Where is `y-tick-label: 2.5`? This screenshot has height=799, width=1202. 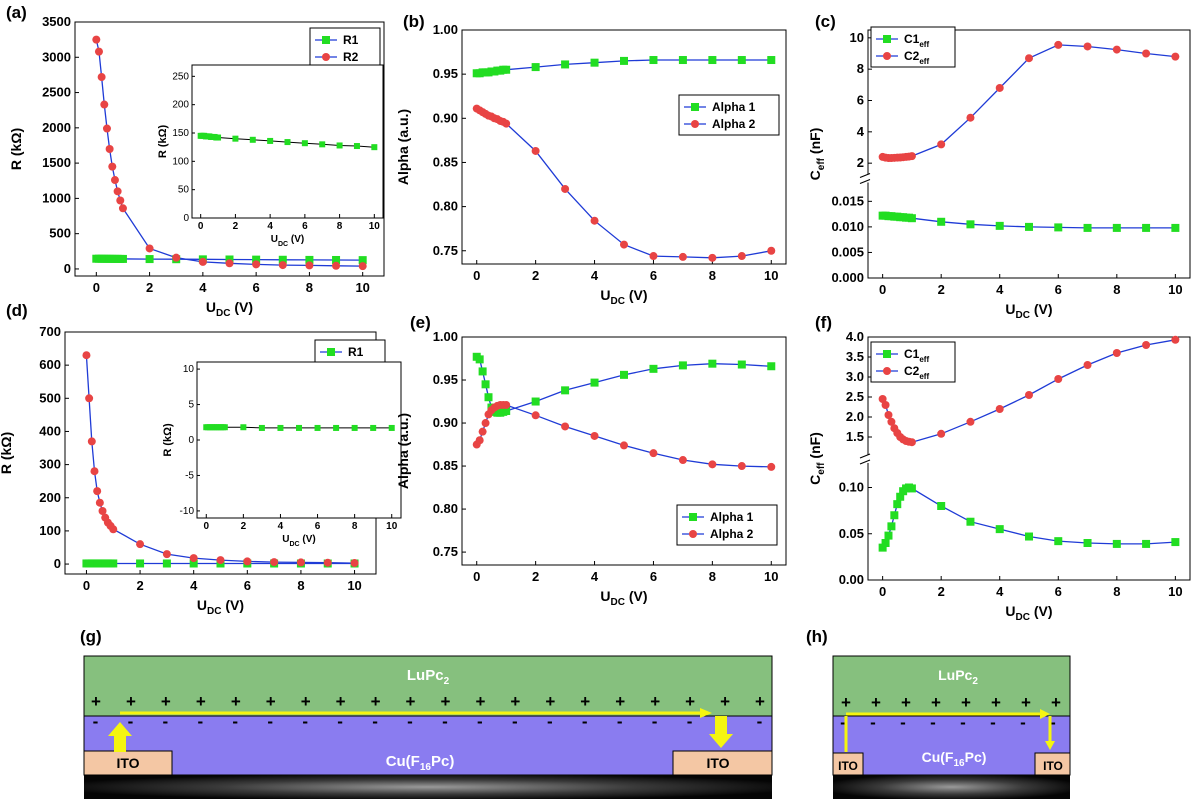 y-tick-label: 2.5 is located at coordinates (855, 396).